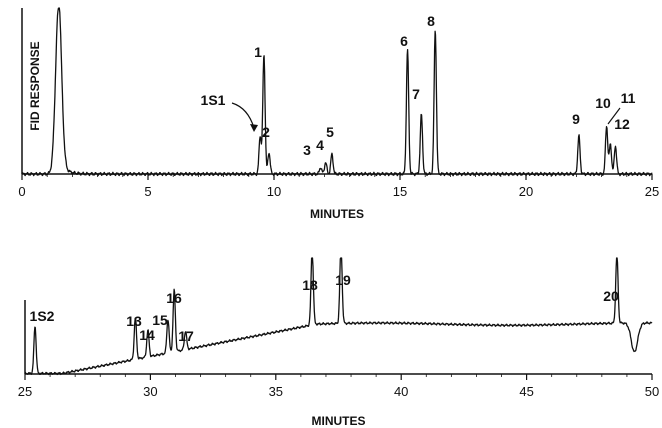 The height and width of the screenshot is (428, 662). Describe the element at coordinates (526, 191) in the screenshot. I see `x-tick-label-20: 20` at that location.